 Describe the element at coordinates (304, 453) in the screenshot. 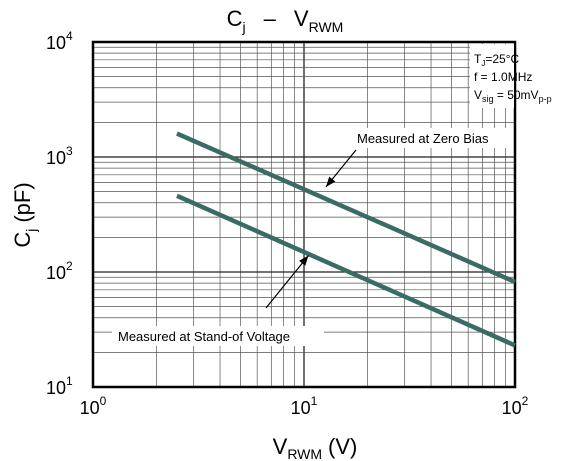

I see `x-axis-label-sub: RWM` at that location.